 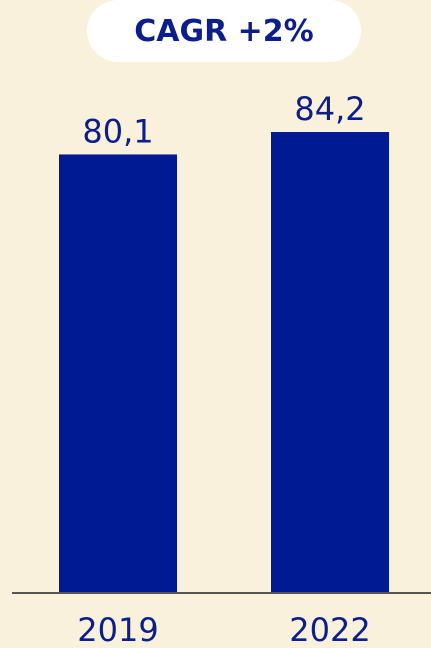 What do you see at coordinates (329, 629) in the screenshot?
I see `x-tick-label-2022: 2022` at bounding box center [329, 629].